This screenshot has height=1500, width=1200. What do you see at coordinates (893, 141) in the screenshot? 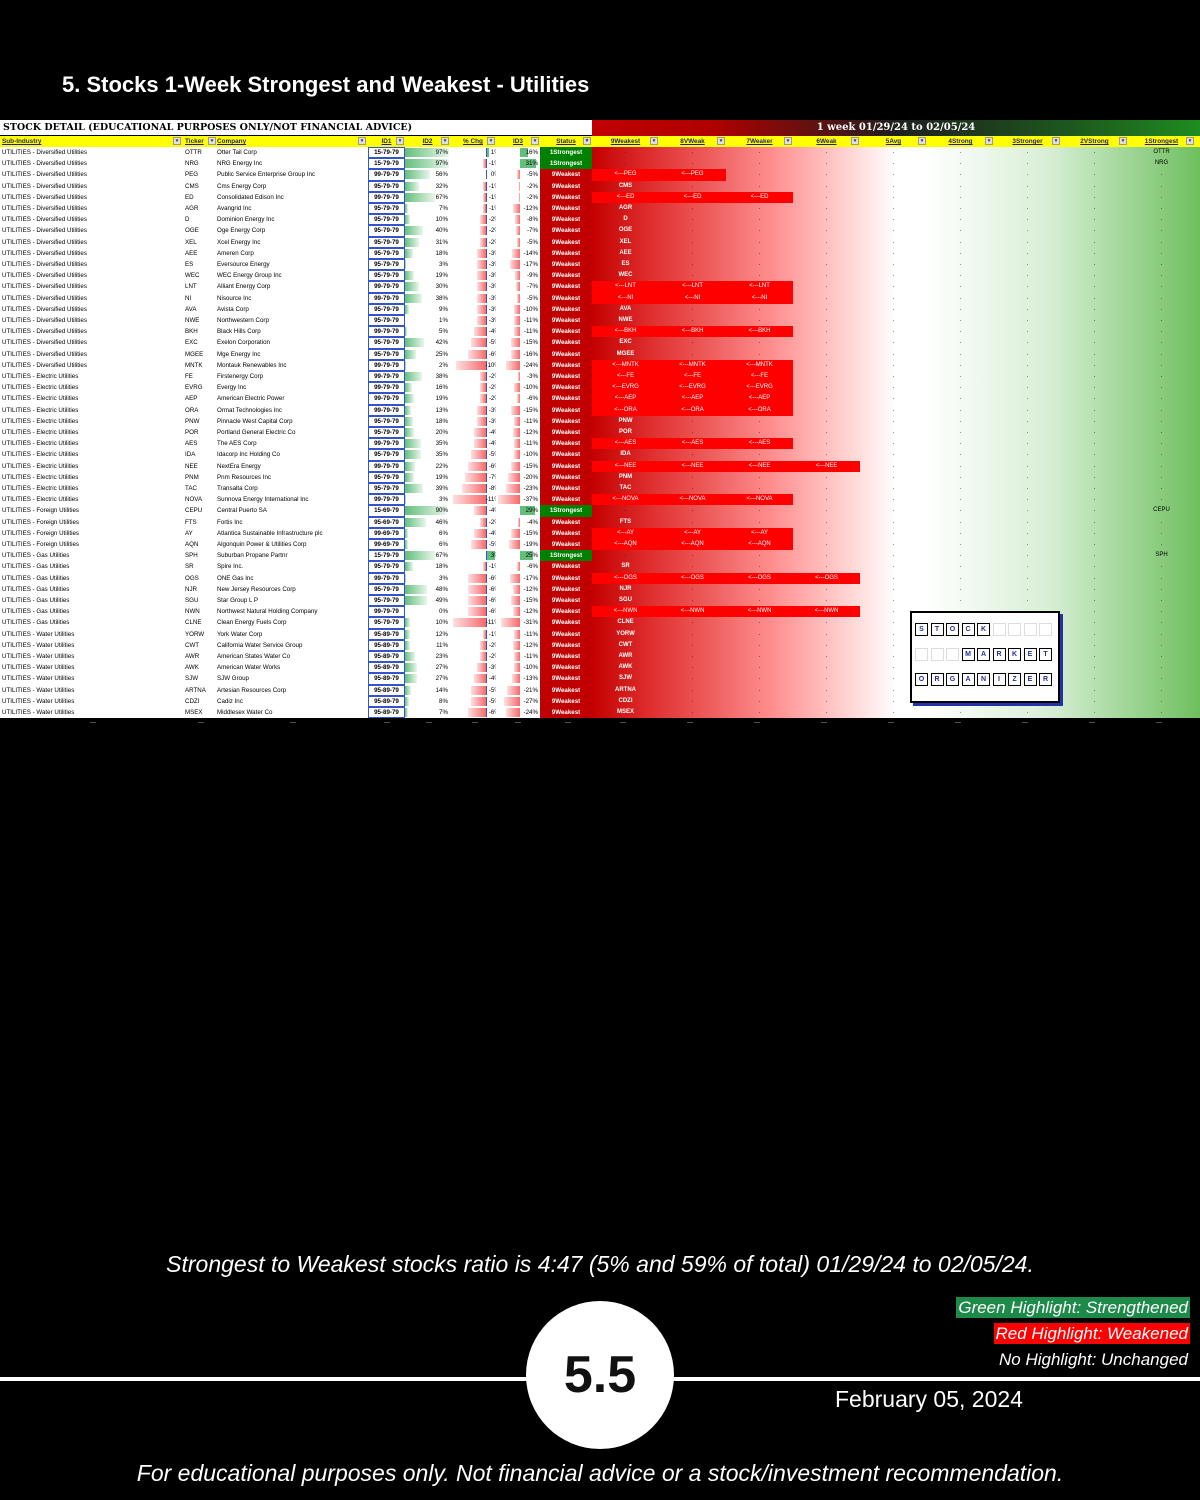
I see `strength-column-header: 5Avg ▾` at bounding box center [893, 141].